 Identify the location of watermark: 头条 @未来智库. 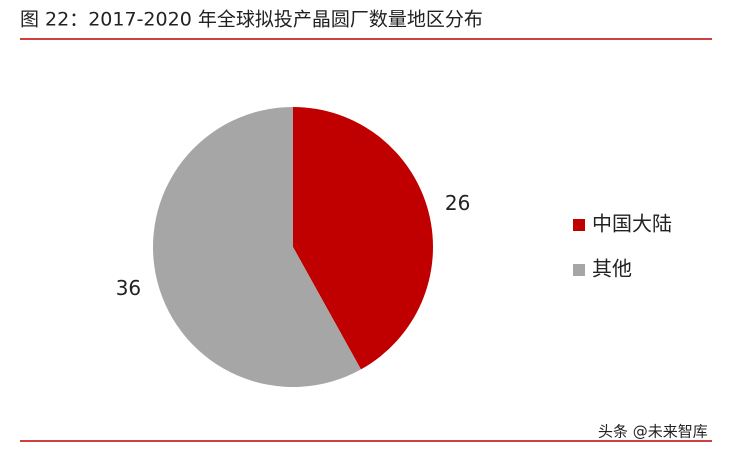
(653, 432).